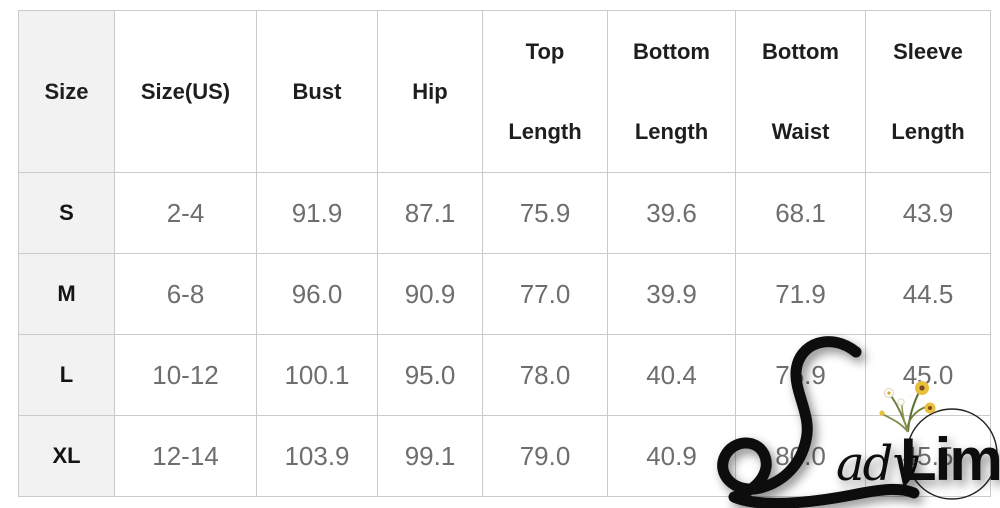  What do you see at coordinates (671, 91) in the screenshot?
I see `column-header-bottom-length: Bottom Length` at bounding box center [671, 91].